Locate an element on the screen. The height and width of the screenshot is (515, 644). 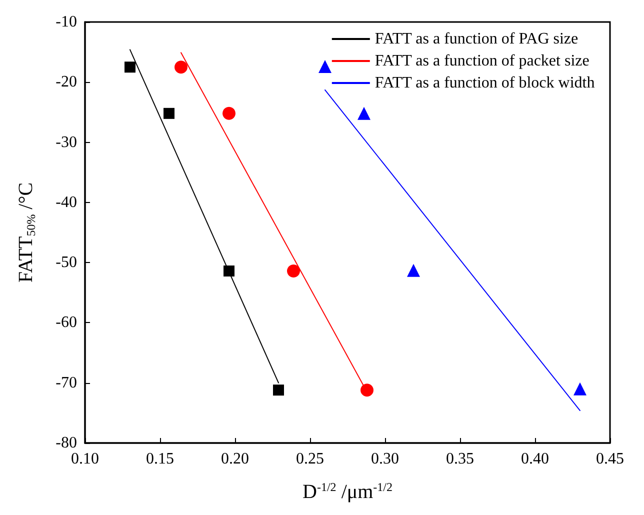
y-tick-label: -70 is located at coordinates (66, 383).